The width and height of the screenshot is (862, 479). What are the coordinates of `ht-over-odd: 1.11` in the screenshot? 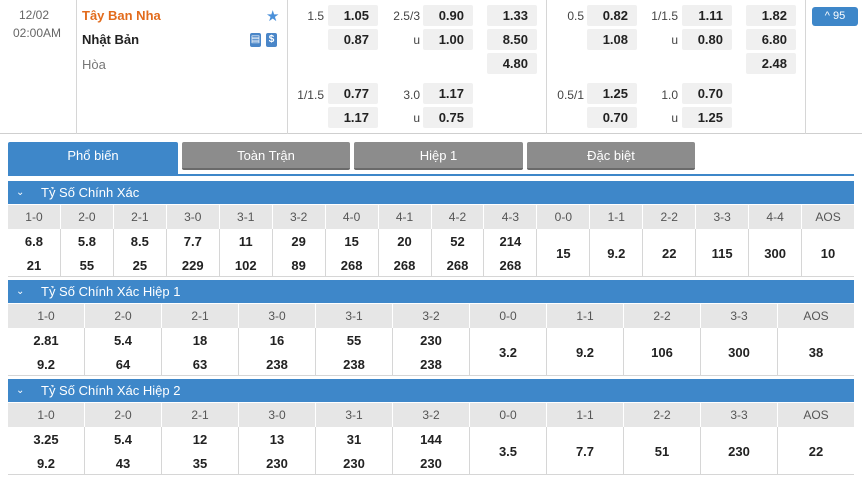 It's located at (707, 15).